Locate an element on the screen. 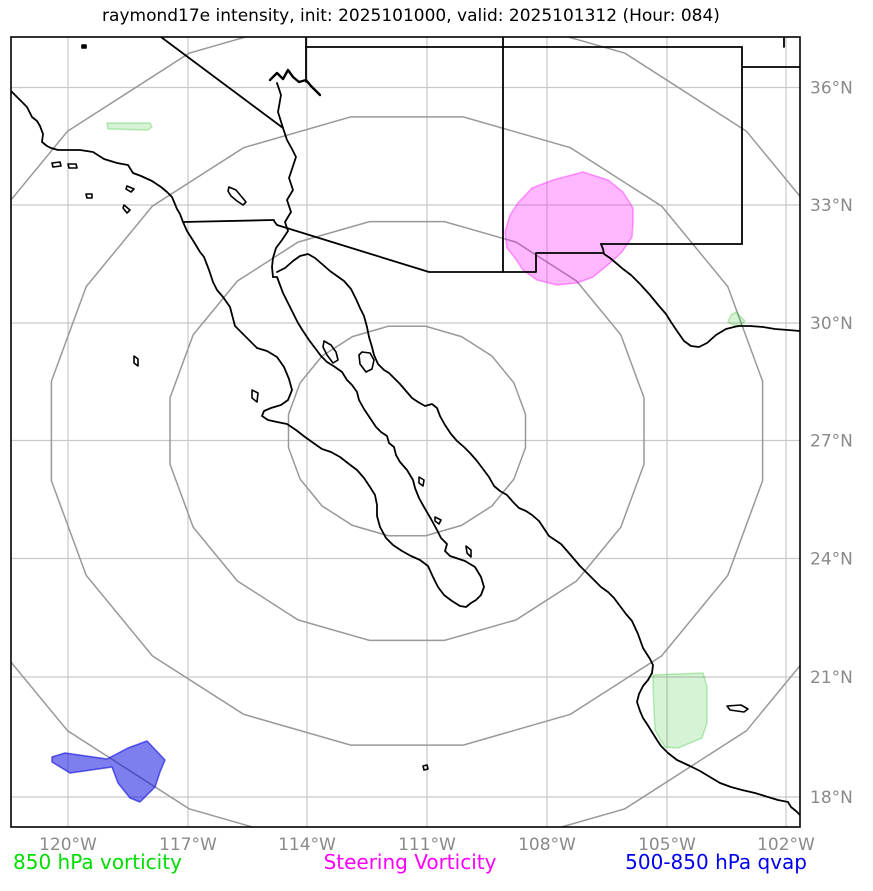  california-coast is located at coordinates (97, 156).